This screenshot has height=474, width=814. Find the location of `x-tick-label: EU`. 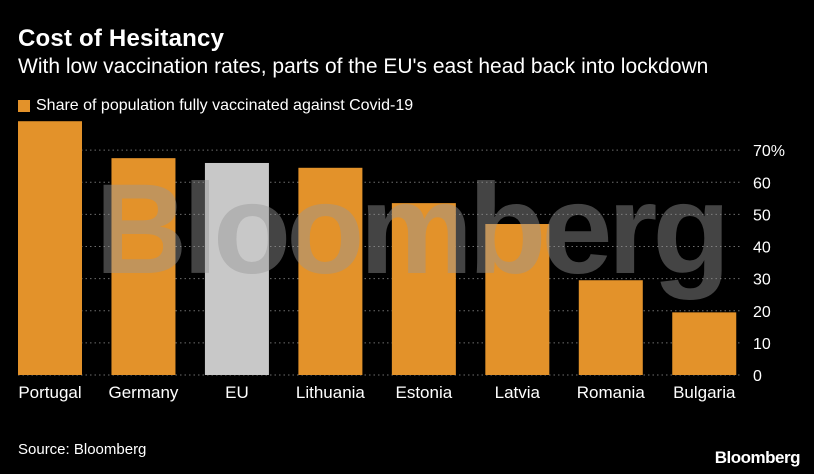

x-tick-label: EU is located at coordinates (237, 392).